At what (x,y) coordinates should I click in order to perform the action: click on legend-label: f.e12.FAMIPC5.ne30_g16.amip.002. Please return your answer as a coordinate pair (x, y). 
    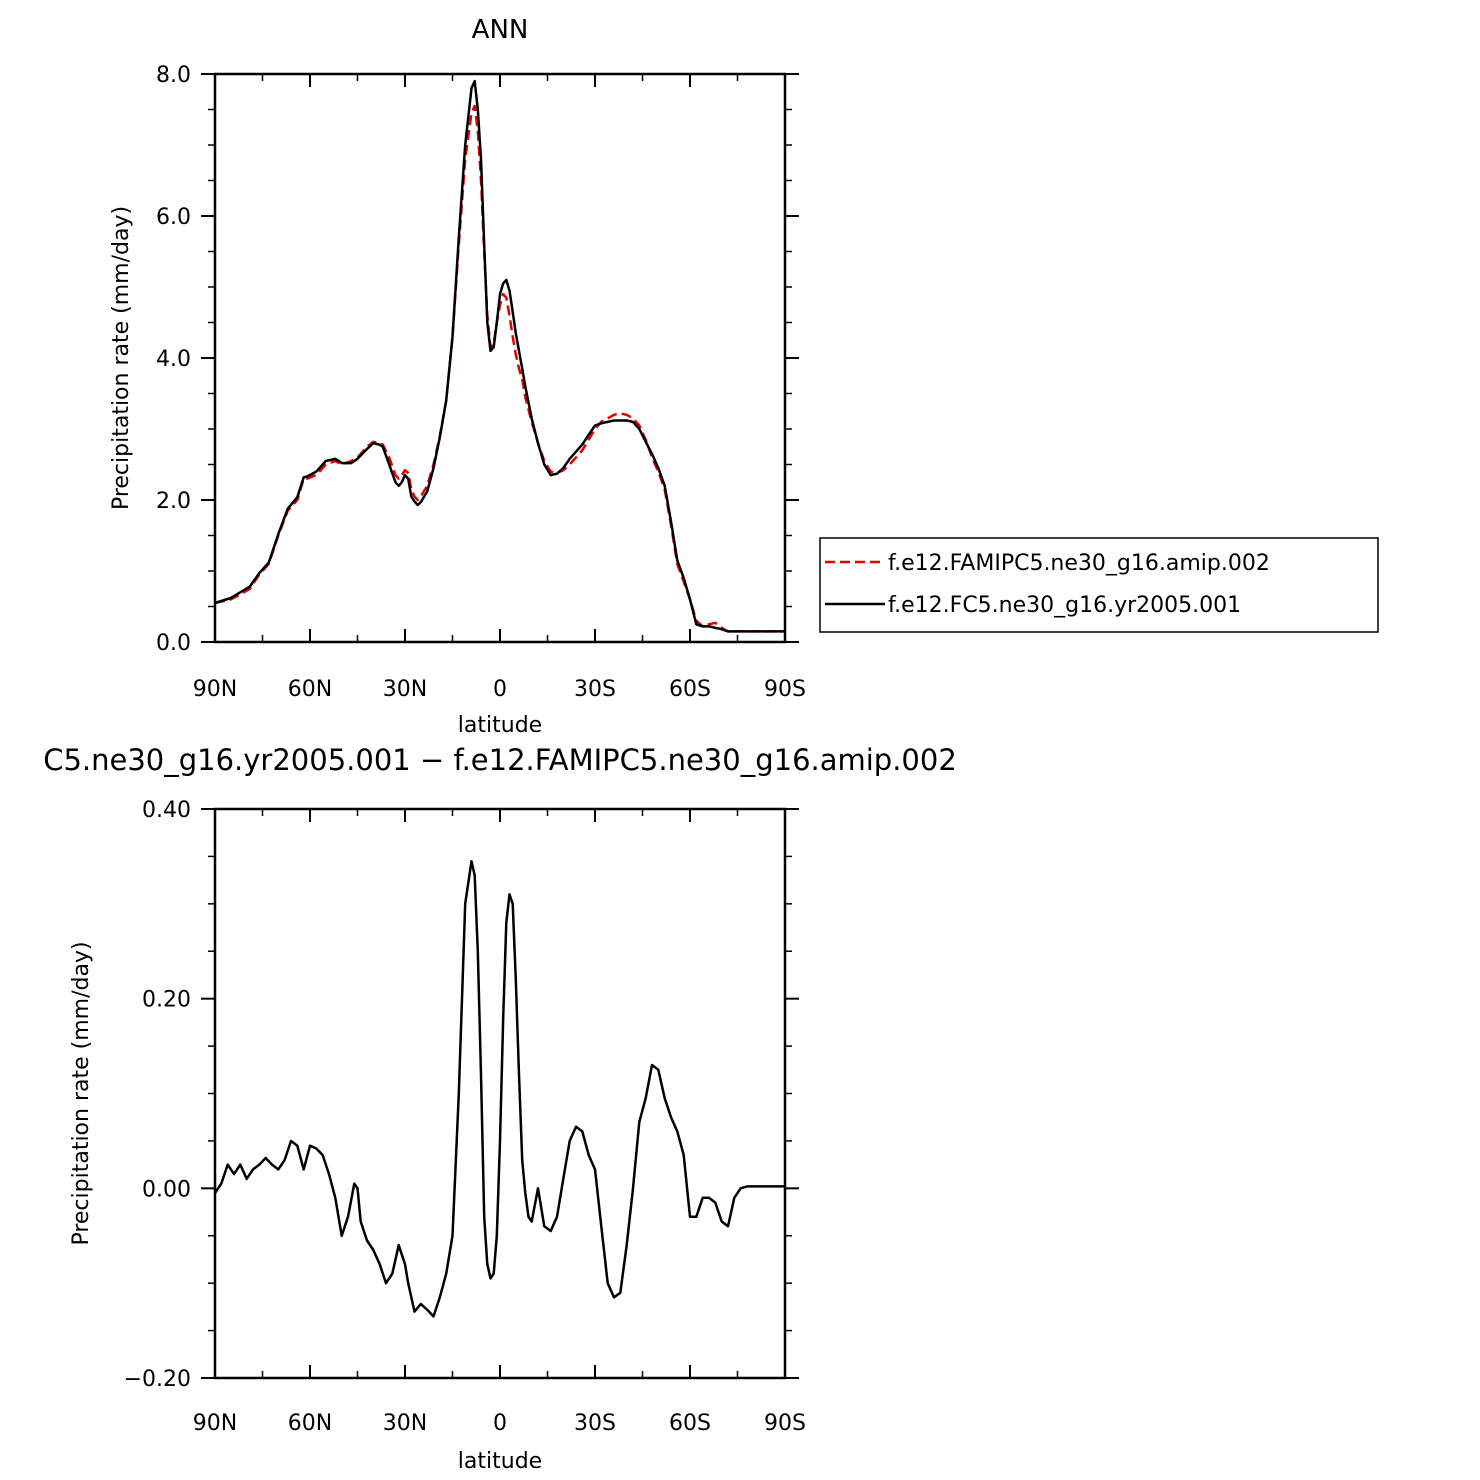
    Looking at the image, I should click on (1079, 563).